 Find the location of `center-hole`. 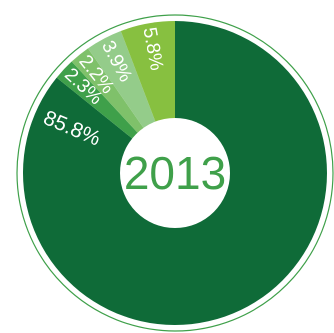

center-hole is located at coordinates (175, 173).